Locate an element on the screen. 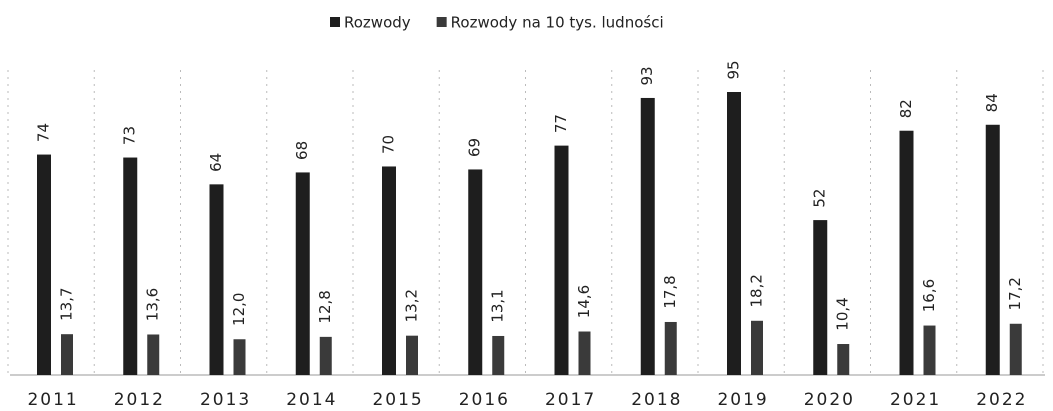  data-label: 93 is located at coordinates (647, 75).